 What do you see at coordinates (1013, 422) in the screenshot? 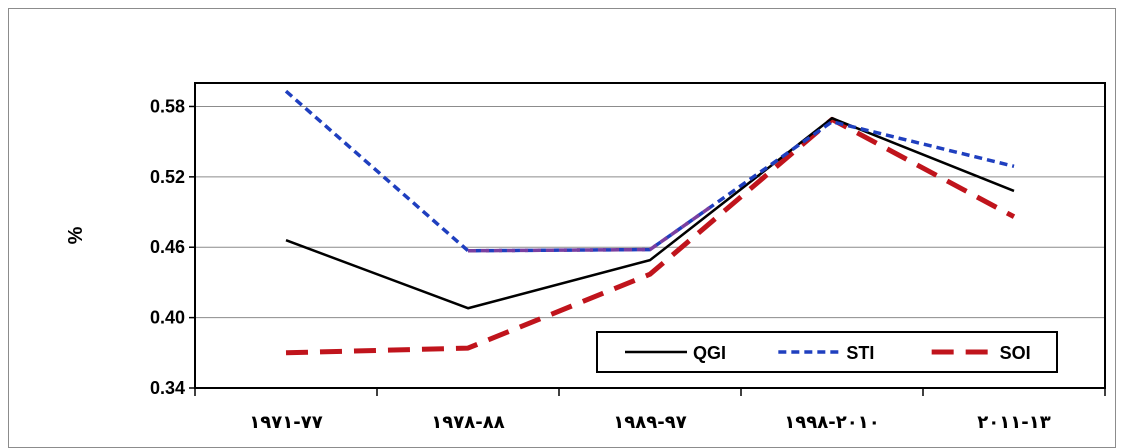
I see `x-tick-label: ١٣-٢٠١١` at bounding box center [1013, 422].